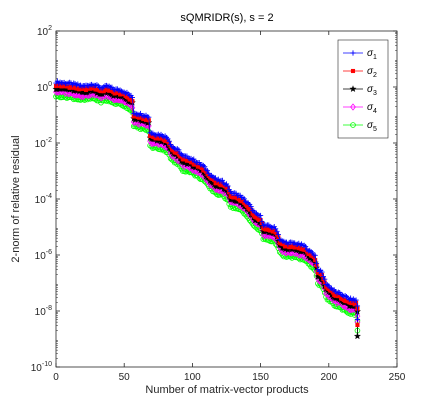 This screenshot has height=408, width=432. What do you see at coordinates (372, 126) in the screenshot?
I see `legend-label: σ5` at bounding box center [372, 126].